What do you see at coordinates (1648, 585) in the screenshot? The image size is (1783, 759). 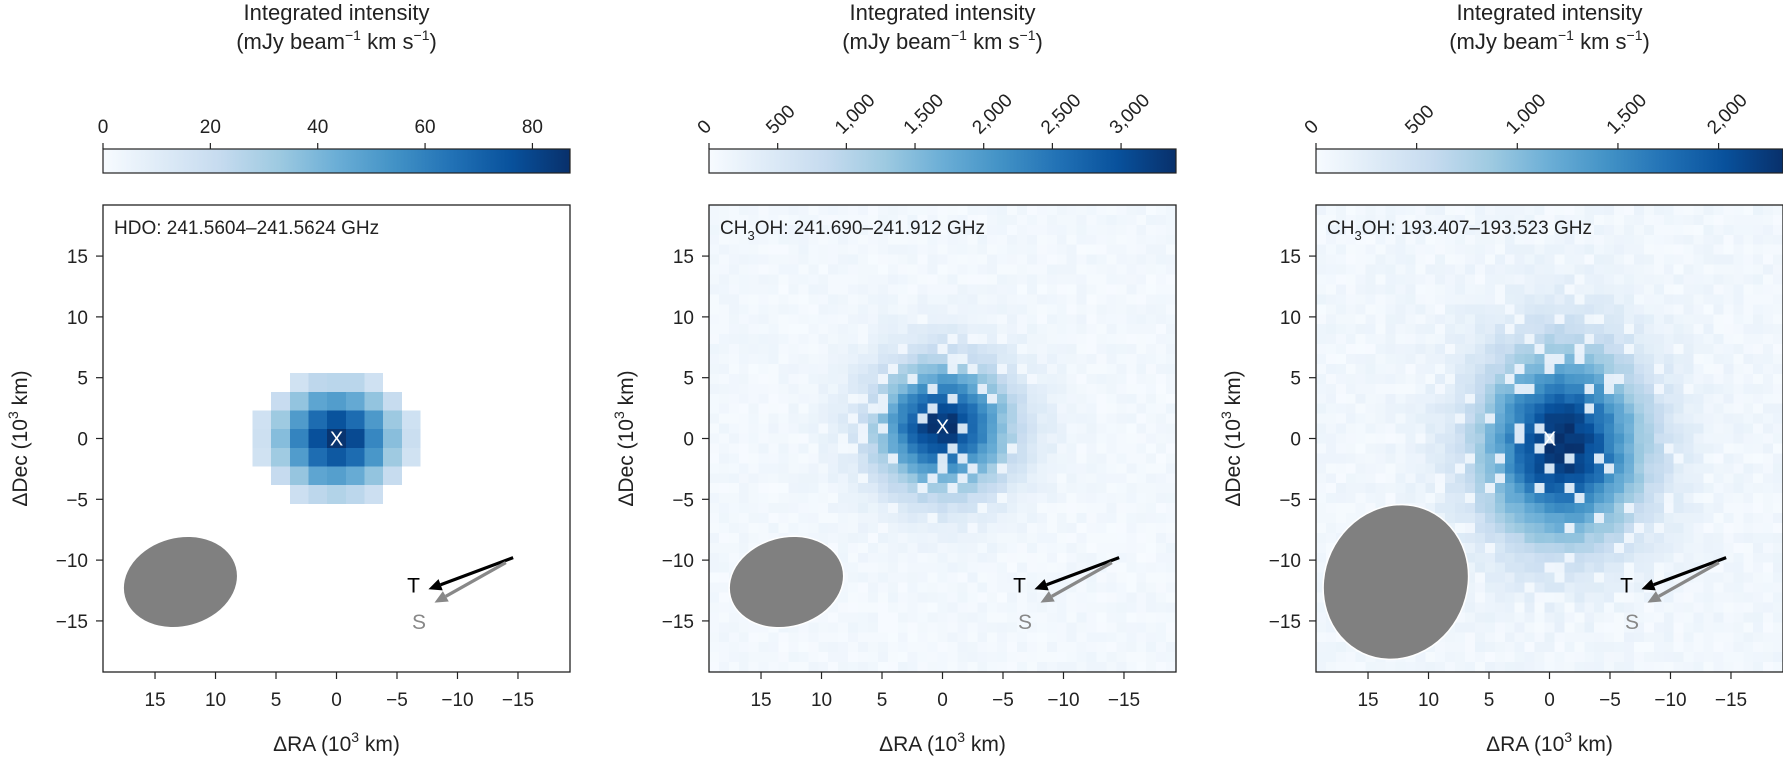 I see `arrow-t-head` at bounding box center [1648, 585].